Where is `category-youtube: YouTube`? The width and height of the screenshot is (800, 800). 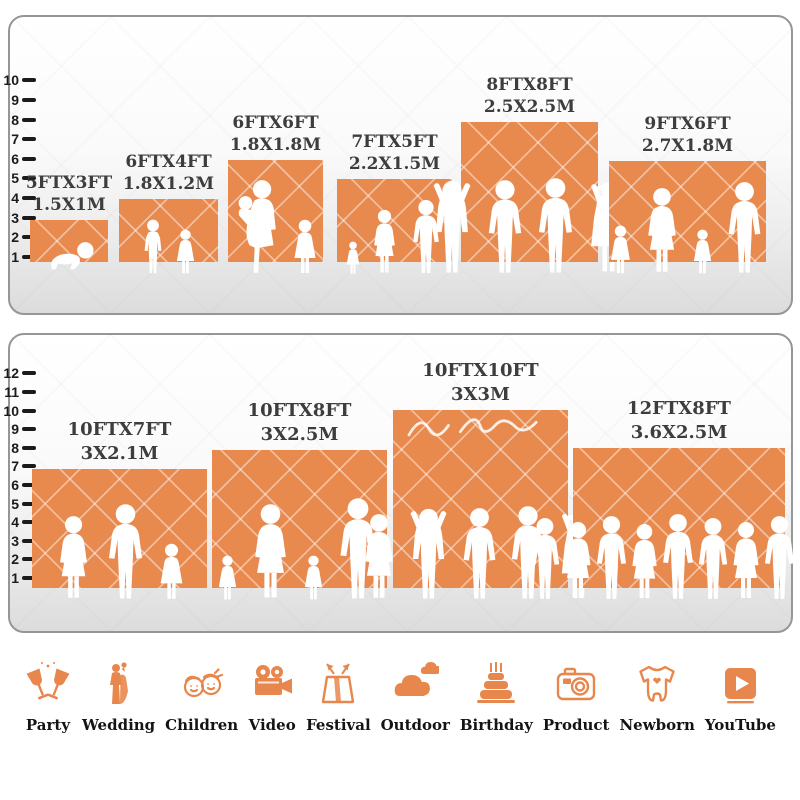
category-youtube: YouTube is located at coordinates (740, 697).